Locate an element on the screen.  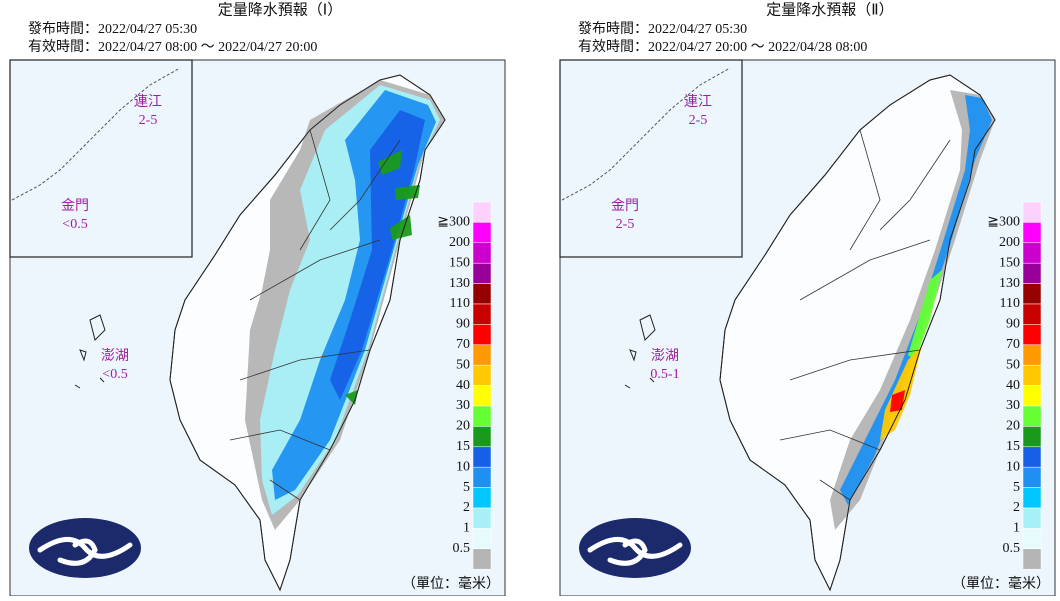
legend-label: 70 is located at coordinates (1013, 344).